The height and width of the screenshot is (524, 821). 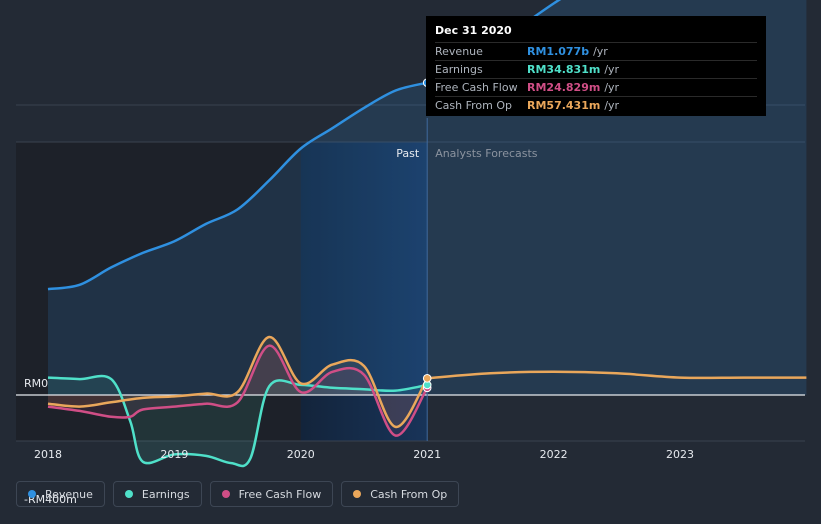 I want to click on tooltip-label: Free Cash Flow, so click(x=476, y=87).